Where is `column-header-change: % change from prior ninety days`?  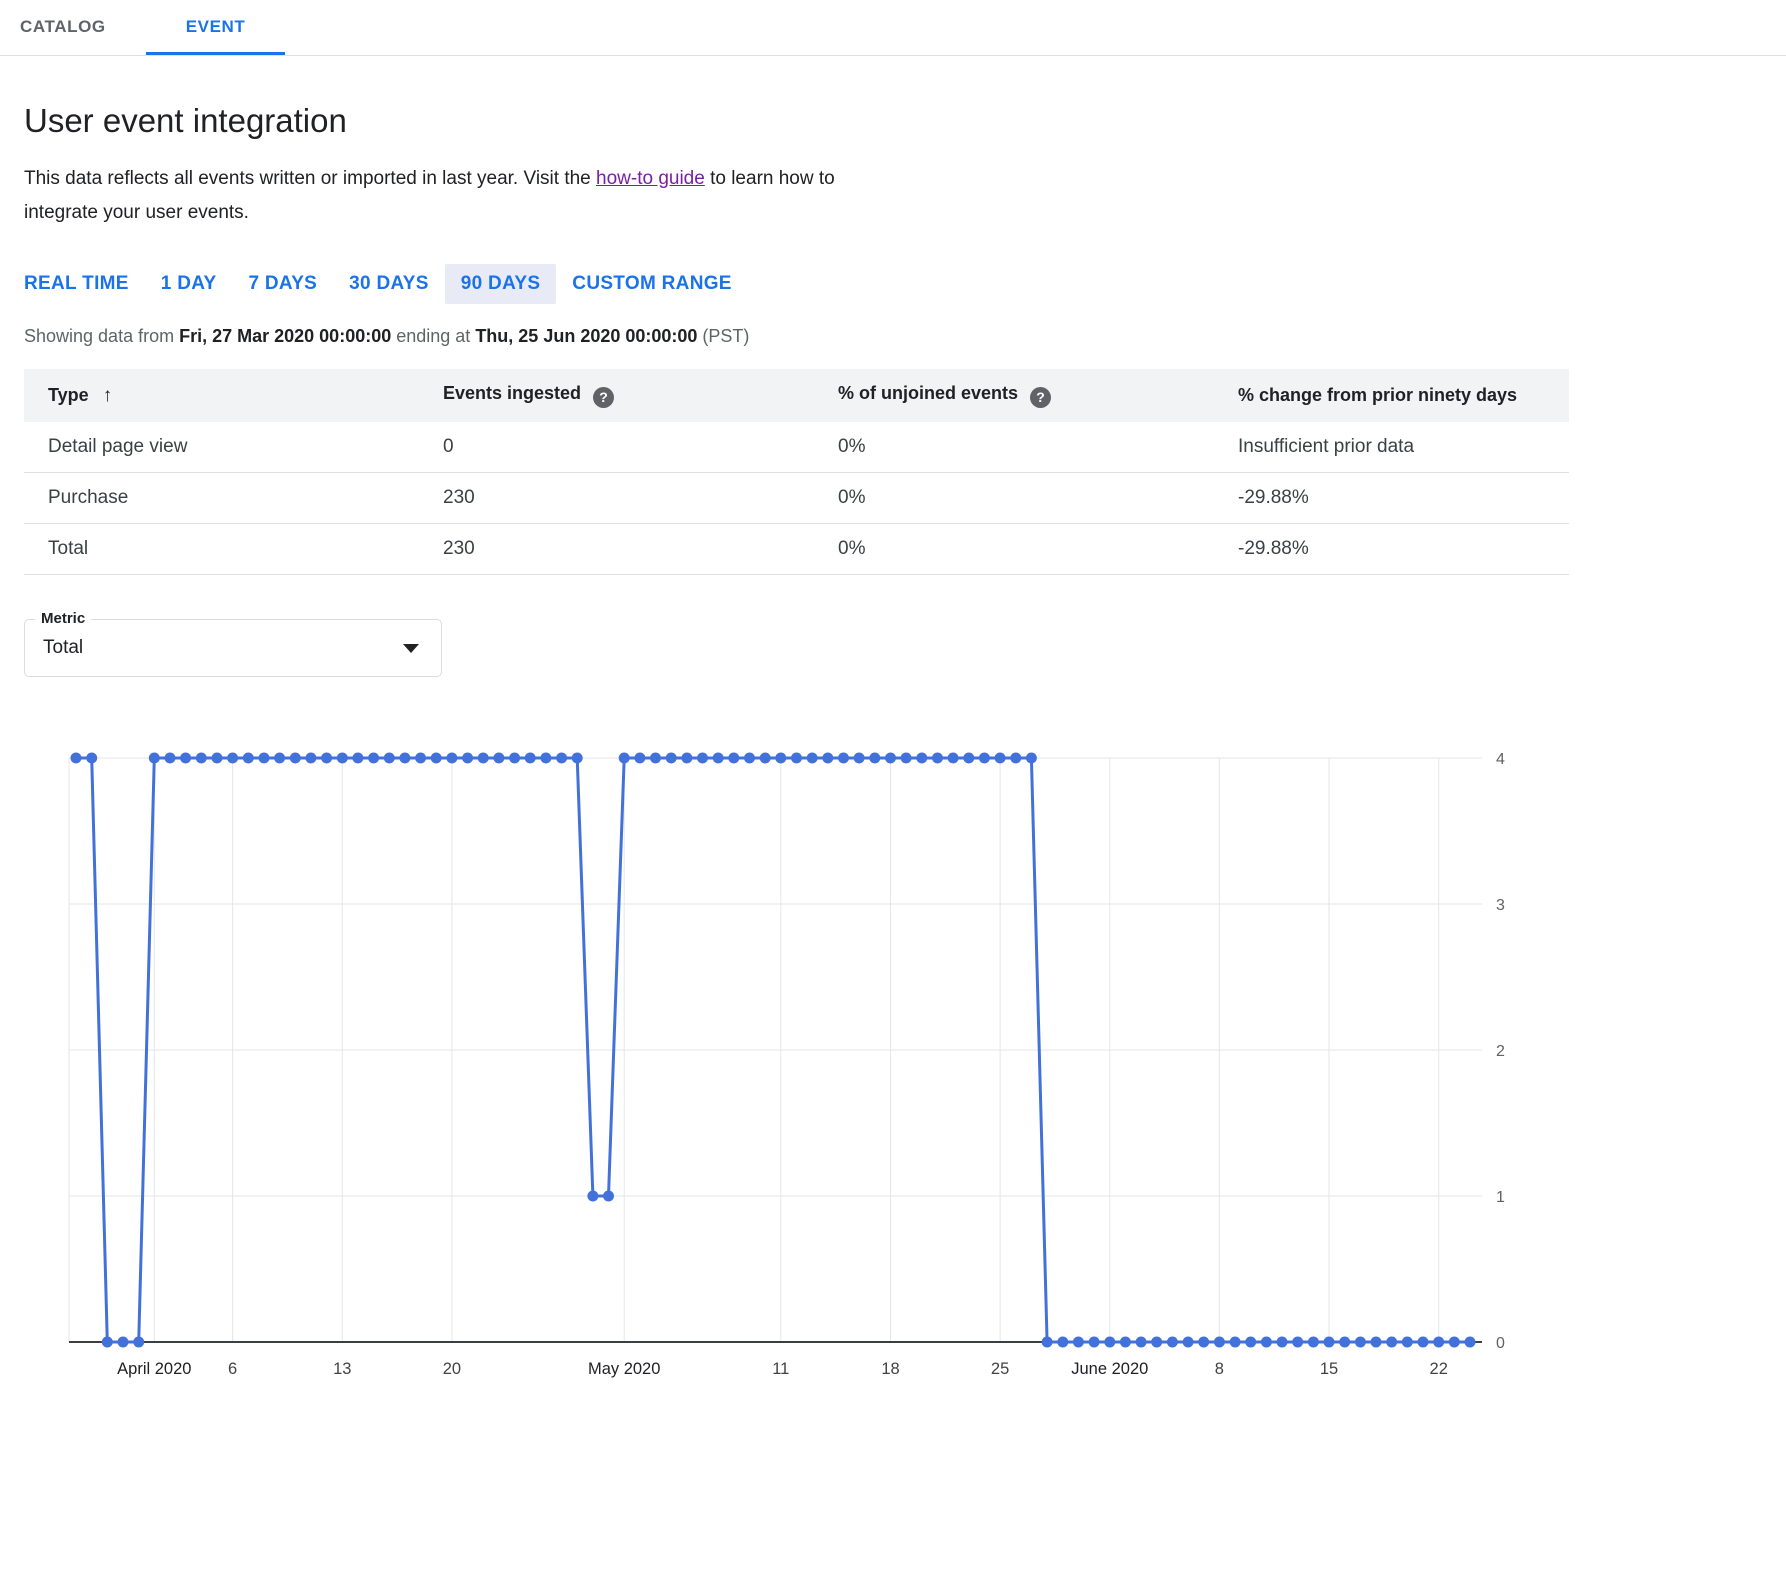 column-header-change: % change from prior ninety days is located at coordinates (1391, 395).